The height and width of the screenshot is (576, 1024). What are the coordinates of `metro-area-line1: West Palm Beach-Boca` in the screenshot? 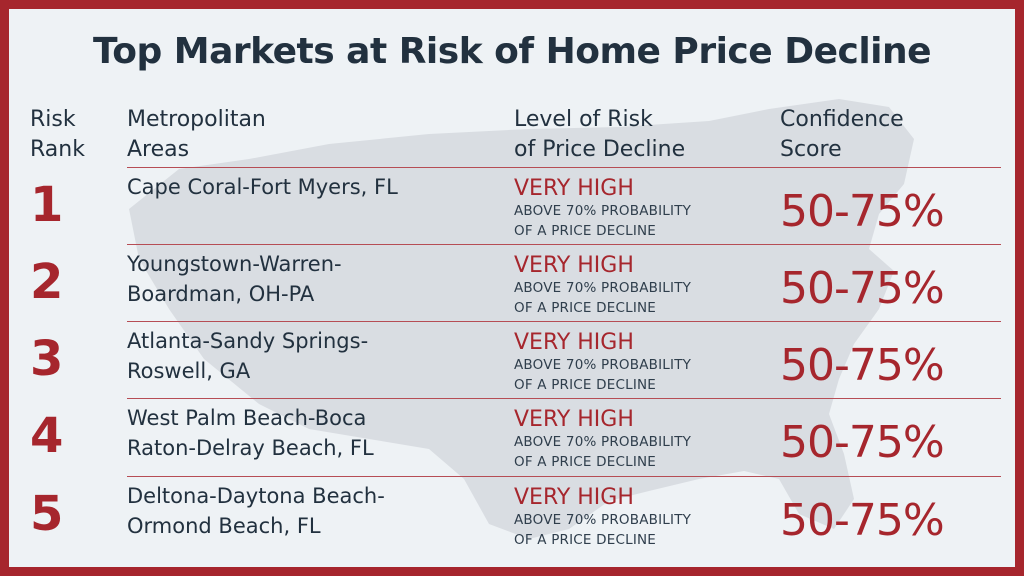 It's located at (247, 418).